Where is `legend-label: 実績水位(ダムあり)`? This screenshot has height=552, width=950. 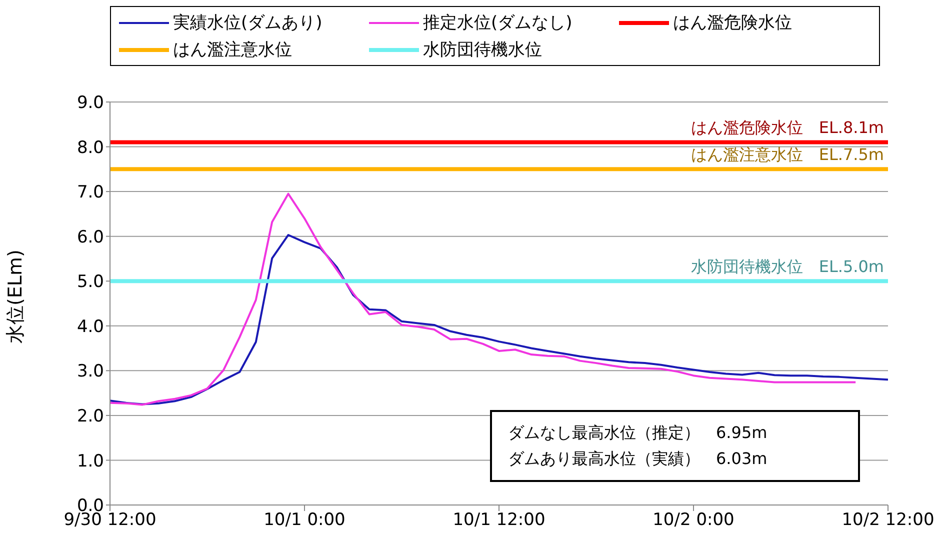
legend-label: 実績水位(ダムあり) is located at coordinates (247, 23).